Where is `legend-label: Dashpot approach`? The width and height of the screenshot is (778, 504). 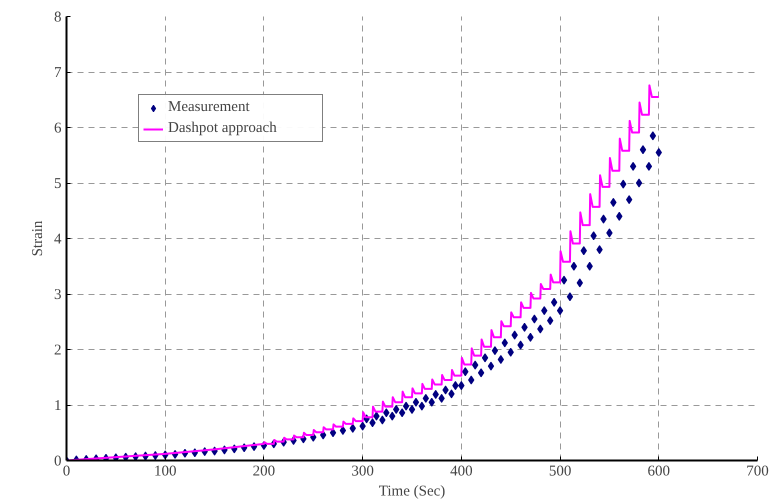 legend-label: Dashpot approach is located at coordinates (223, 128).